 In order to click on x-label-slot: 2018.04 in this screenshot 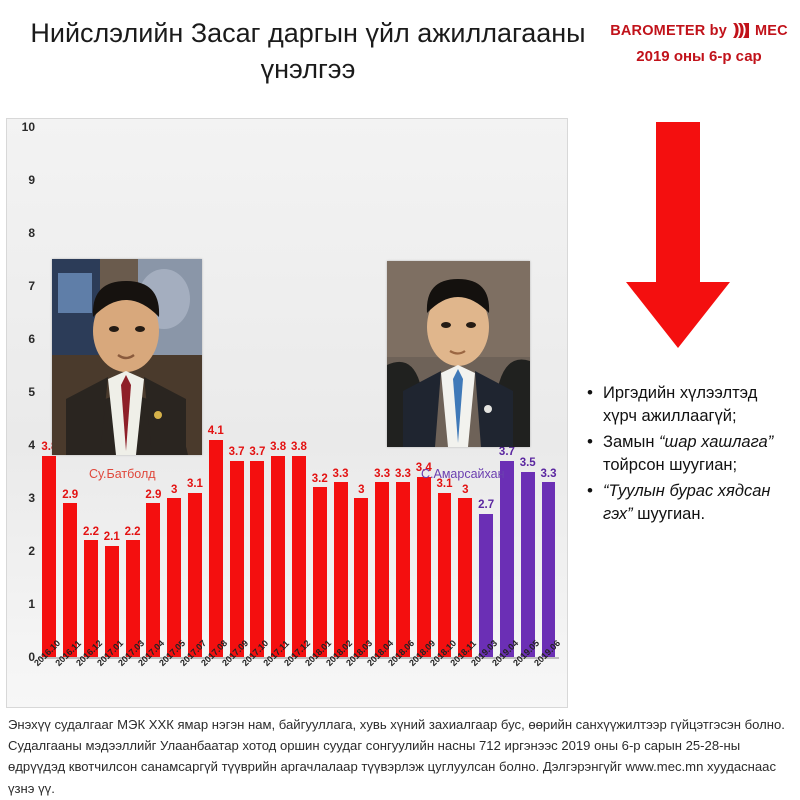, I will do `click(380, 674)`.